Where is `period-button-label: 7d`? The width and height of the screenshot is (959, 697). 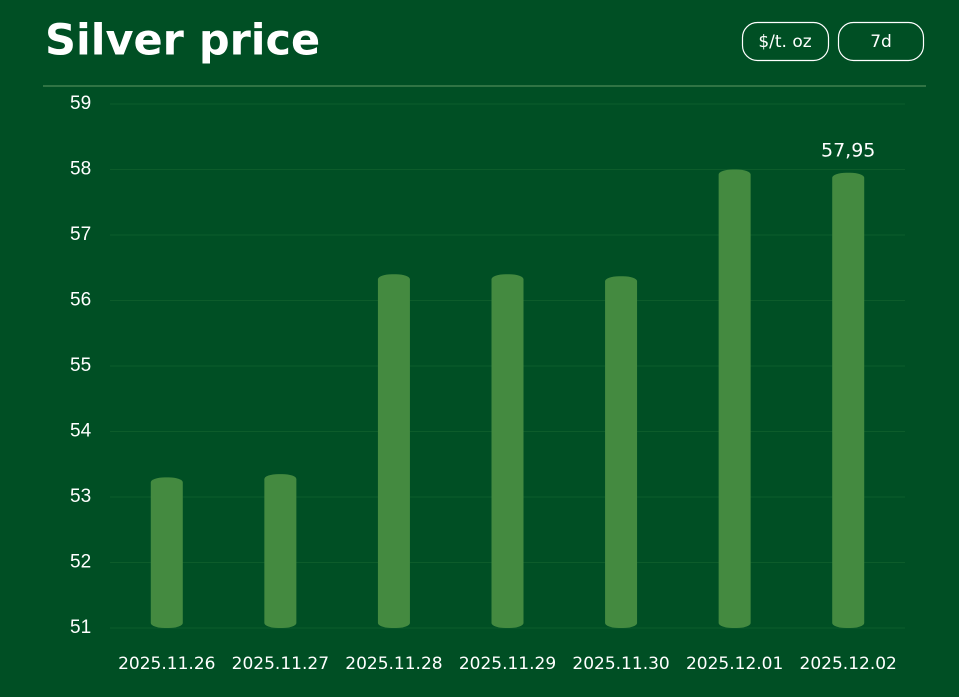
period-button-label: 7d is located at coordinates (881, 42).